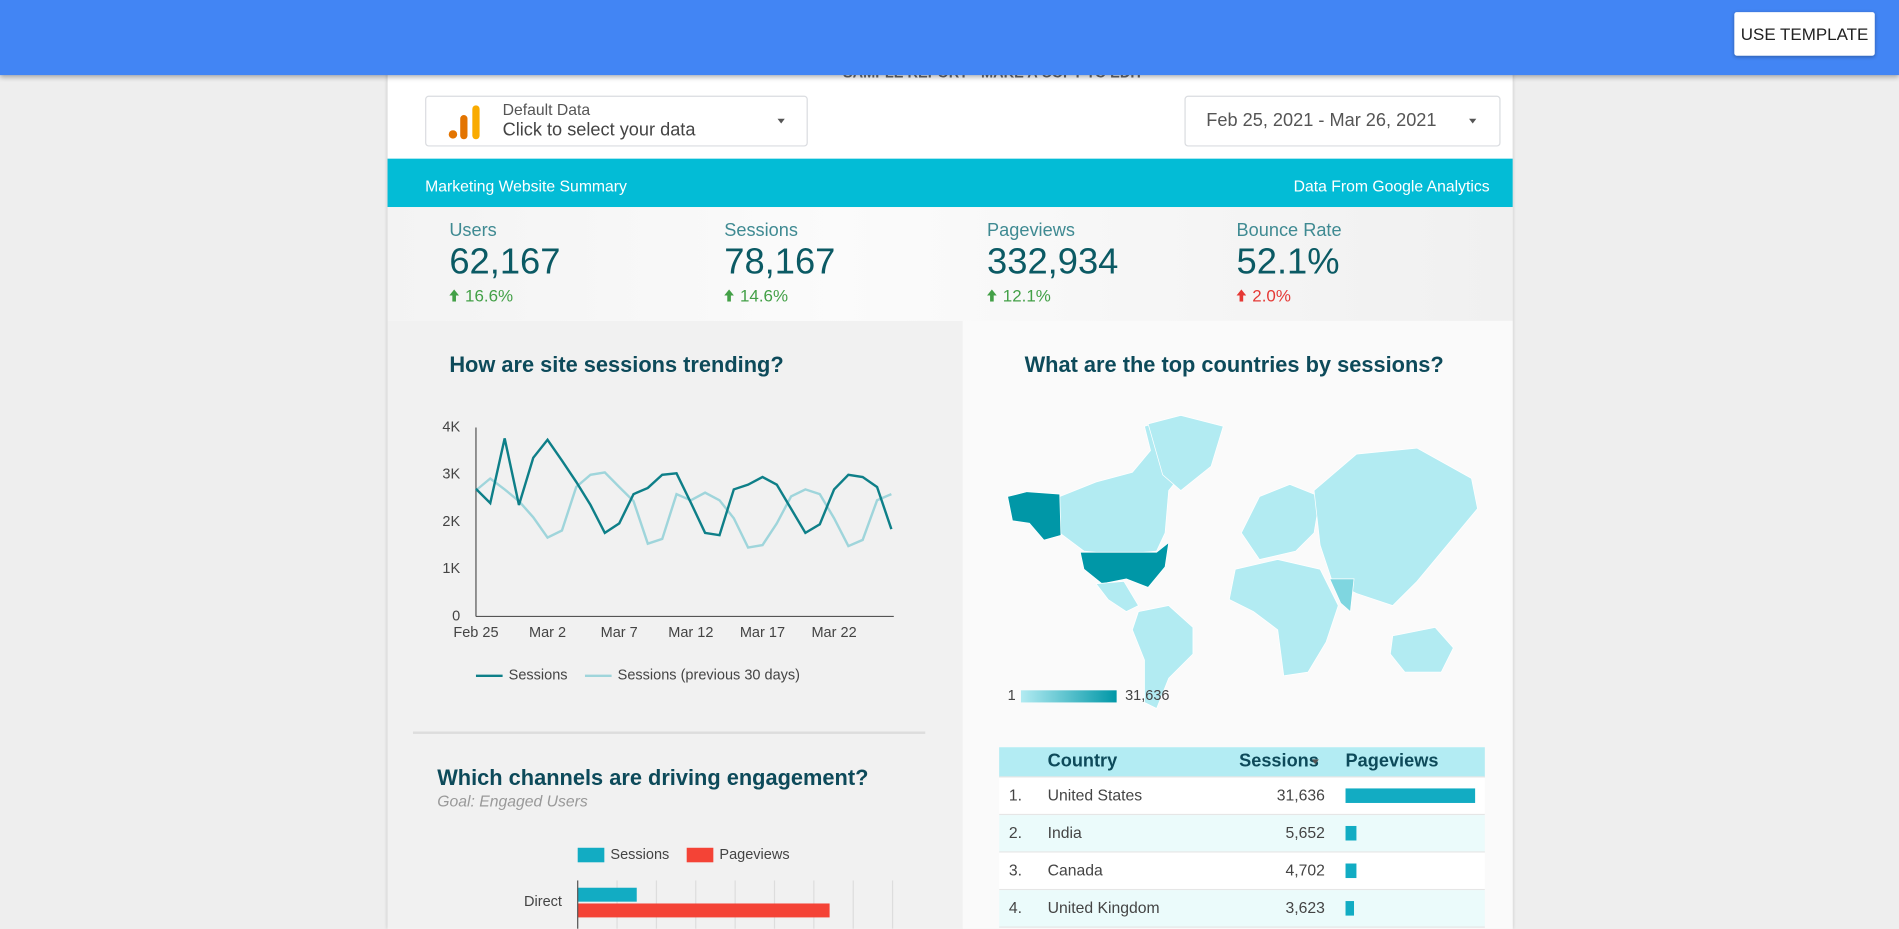 The height and width of the screenshot is (929, 1899). I want to click on map-legend-max: 31,636, so click(1147, 696).